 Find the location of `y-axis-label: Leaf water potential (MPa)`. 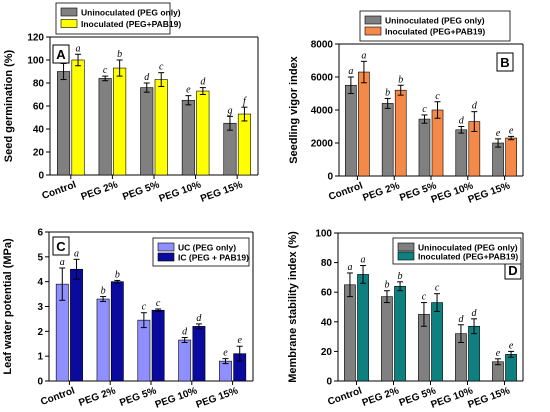

y-axis-label: Leaf water potential (MPa) is located at coordinates (8, 306).